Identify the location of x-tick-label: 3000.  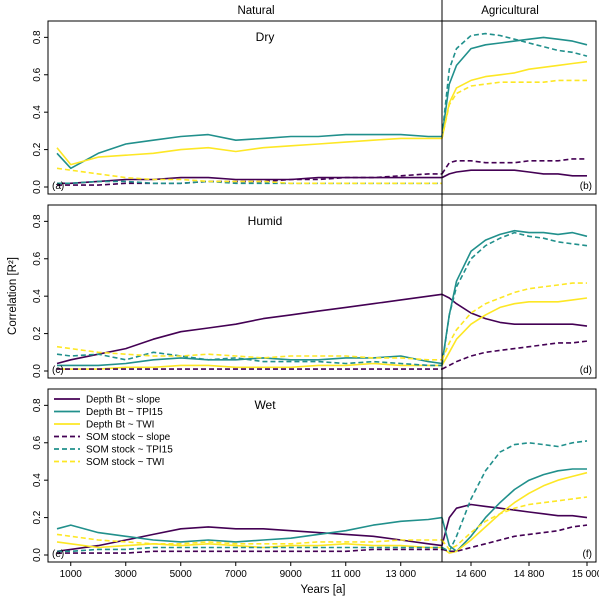
(126, 574).